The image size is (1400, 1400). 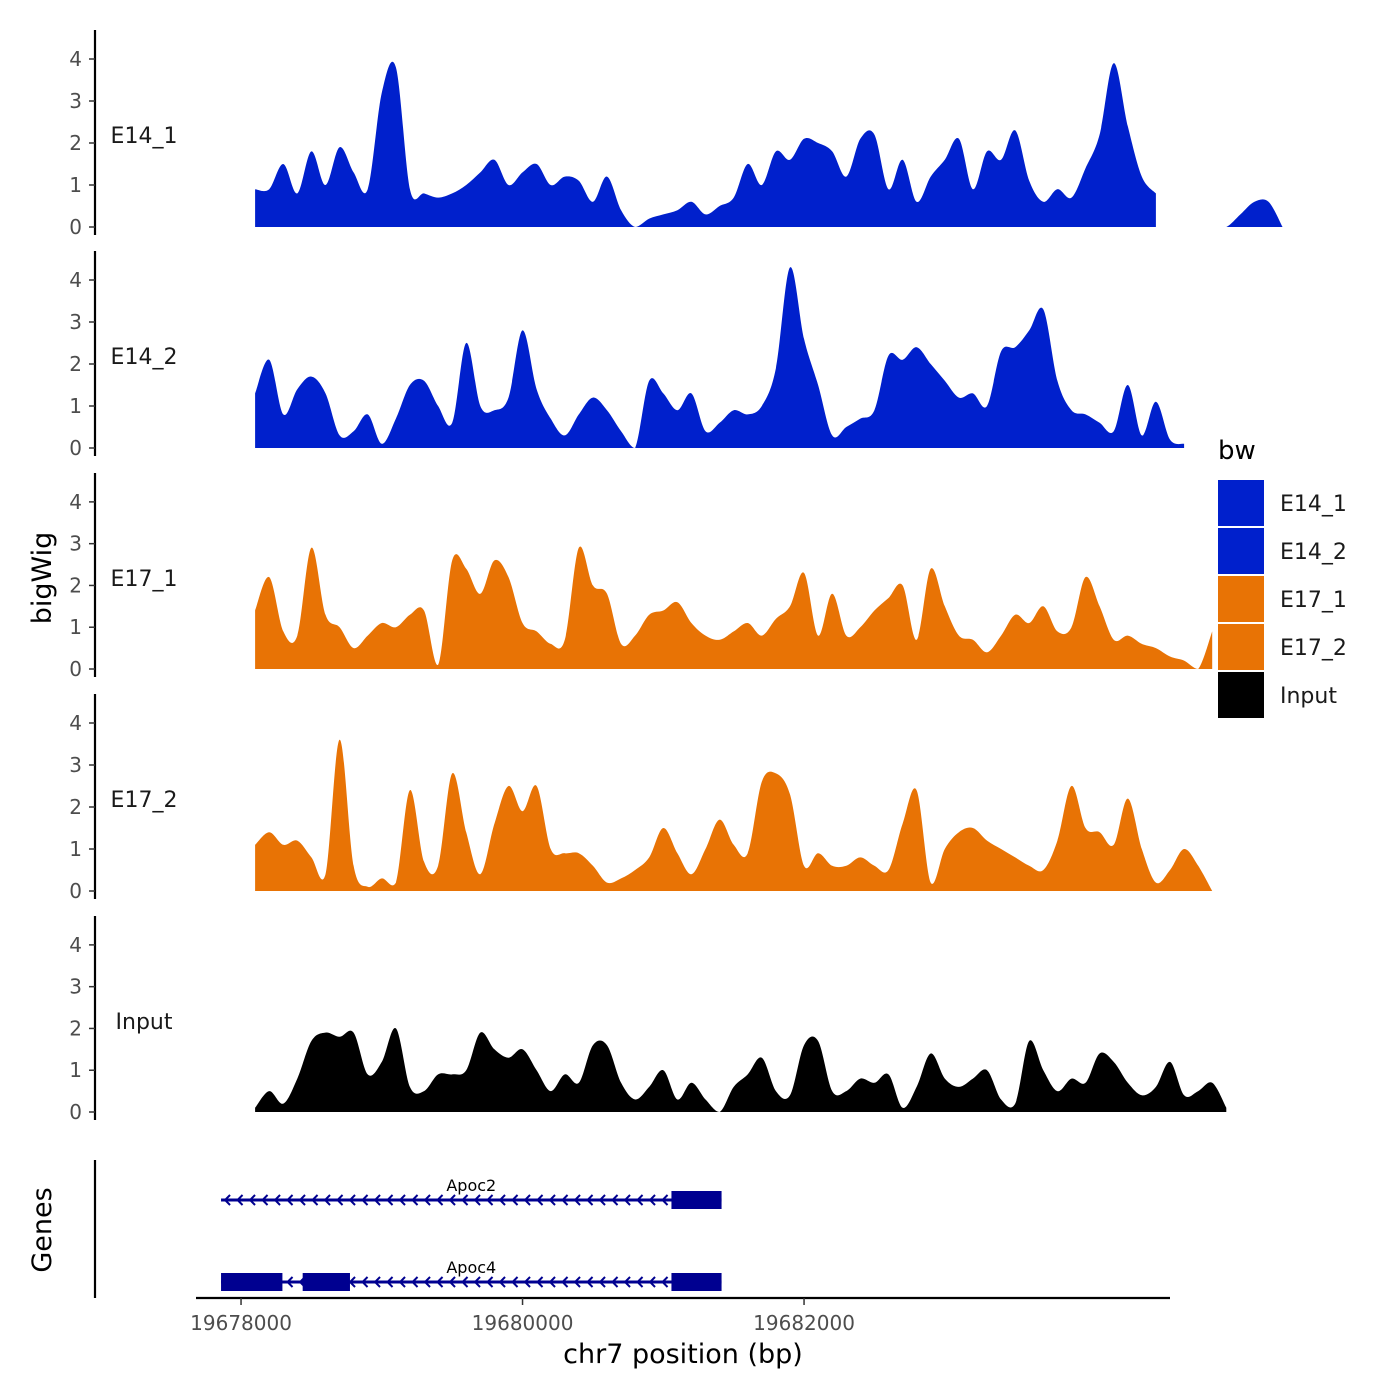 I want to click on y-axis-title: bigWig, so click(x=42, y=578).